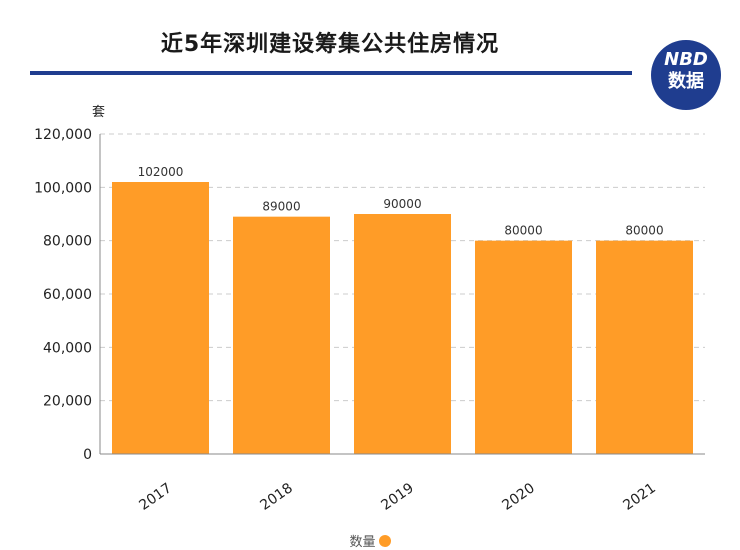  Describe the element at coordinates (67, 348) in the screenshot. I see `y-tick-label: 40,000` at that location.